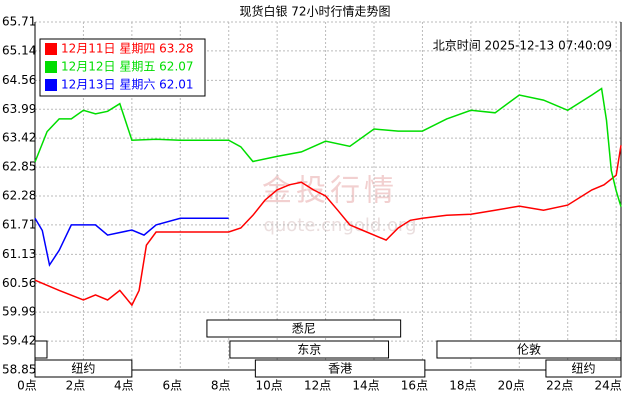  What do you see at coordinates (559, 386) in the screenshot?
I see `x-tick-label: 22点` at bounding box center [559, 386].